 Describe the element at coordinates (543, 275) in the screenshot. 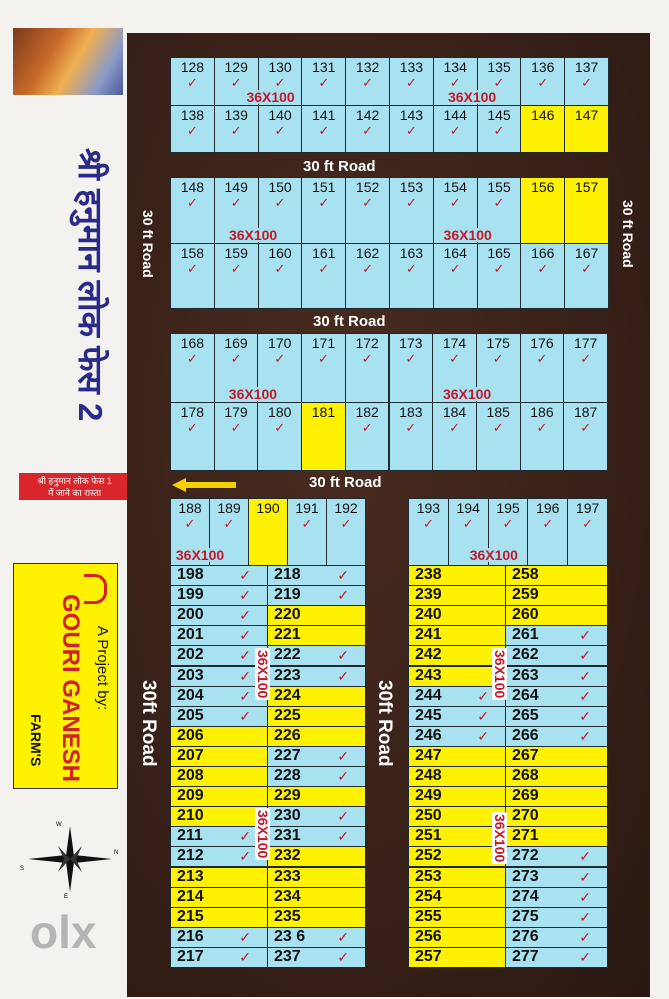

I see `plot-166: 166 ✓` at that location.